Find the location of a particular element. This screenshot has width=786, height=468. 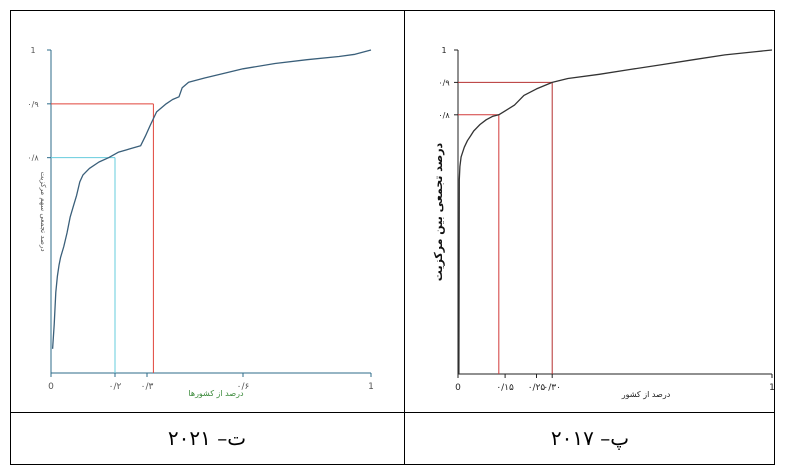

x-axis-label: درصد از کشورها is located at coordinates (216, 393).